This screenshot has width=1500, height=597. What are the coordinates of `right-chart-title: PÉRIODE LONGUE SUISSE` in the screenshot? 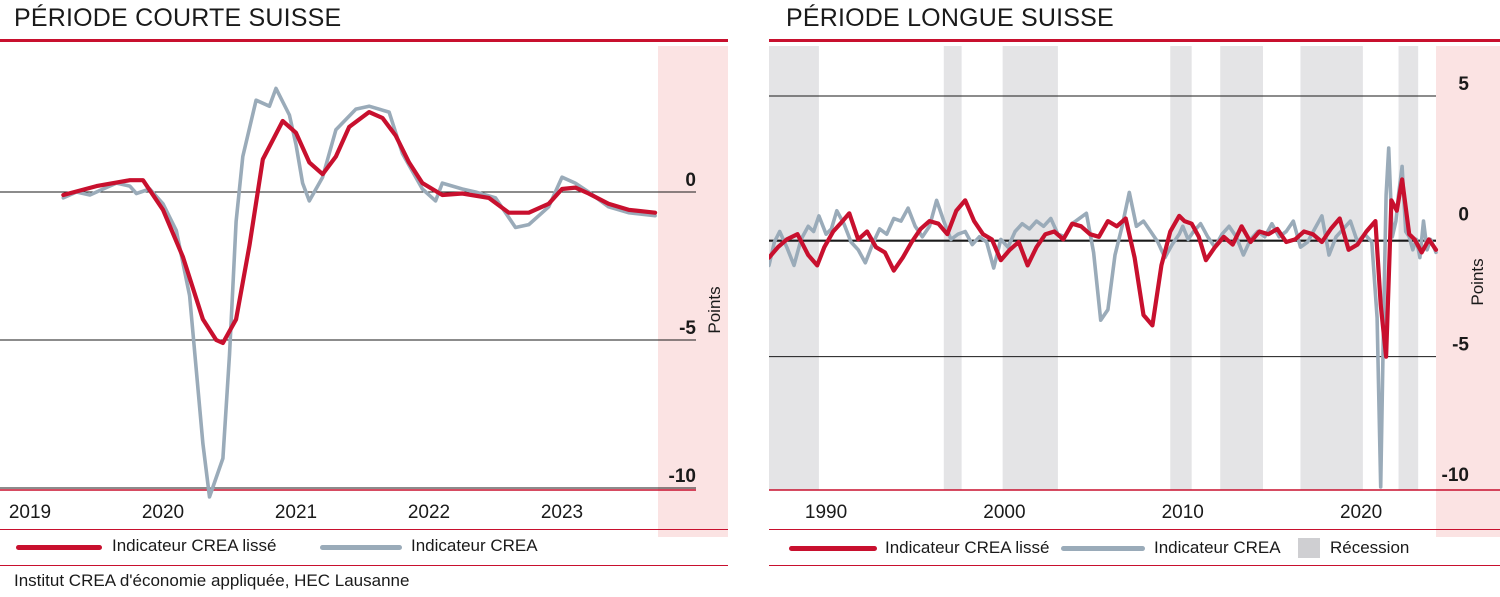 It's located at (950, 18).